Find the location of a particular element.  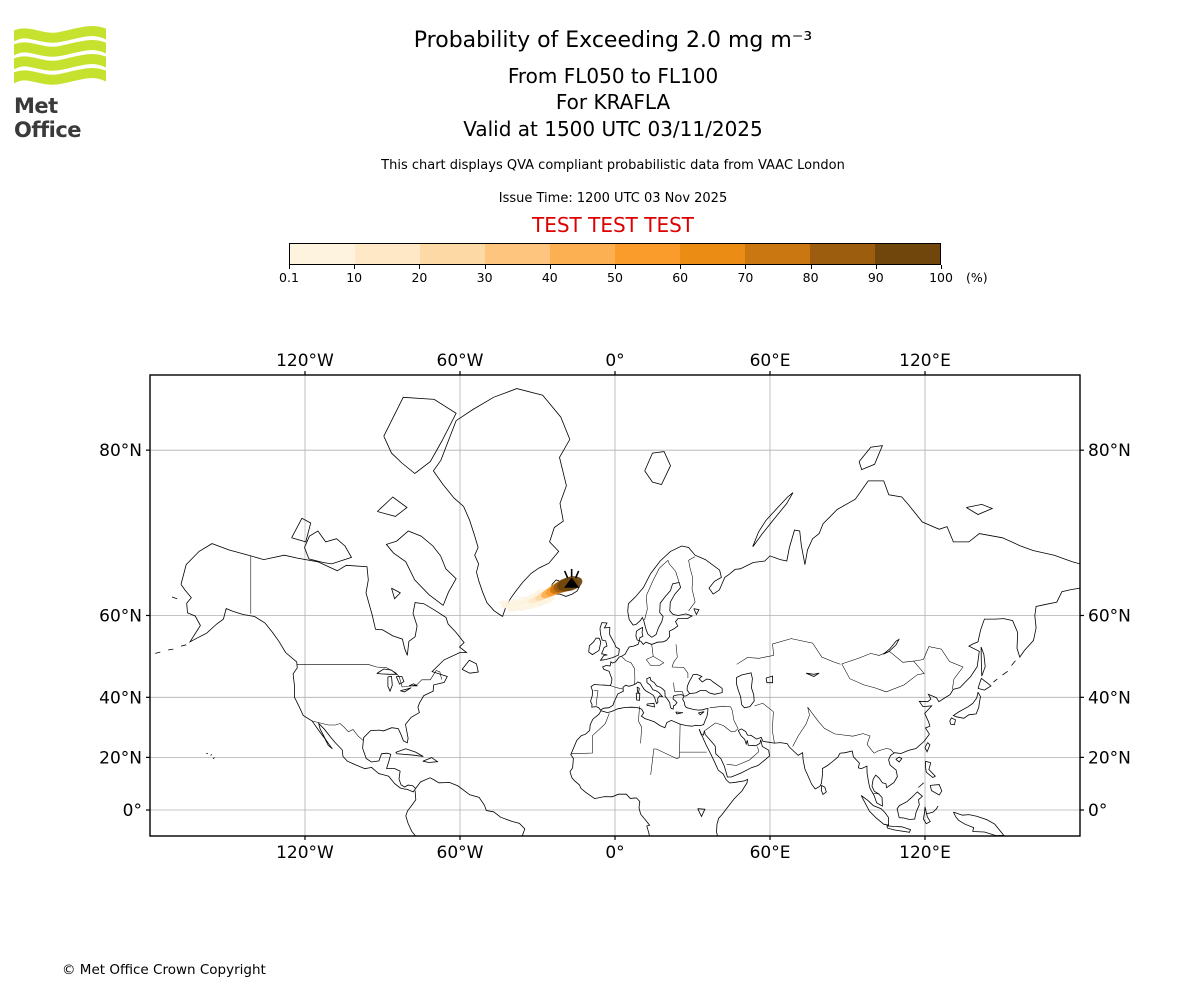

colorbar-tick-label: 30 is located at coordinates (484, 277).